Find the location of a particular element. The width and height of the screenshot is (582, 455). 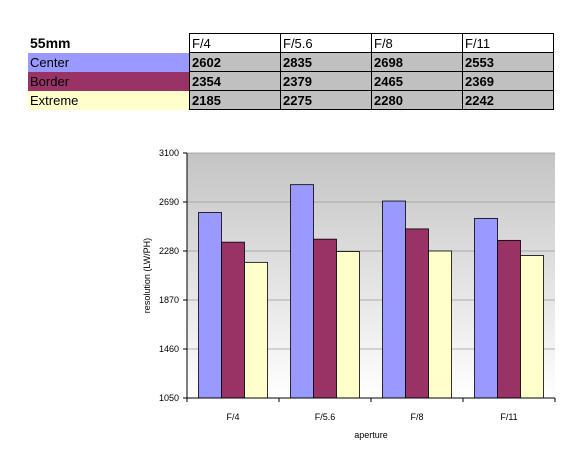

y-axis-label: resolution (LW/PH) is located at coordinates (147, 275).